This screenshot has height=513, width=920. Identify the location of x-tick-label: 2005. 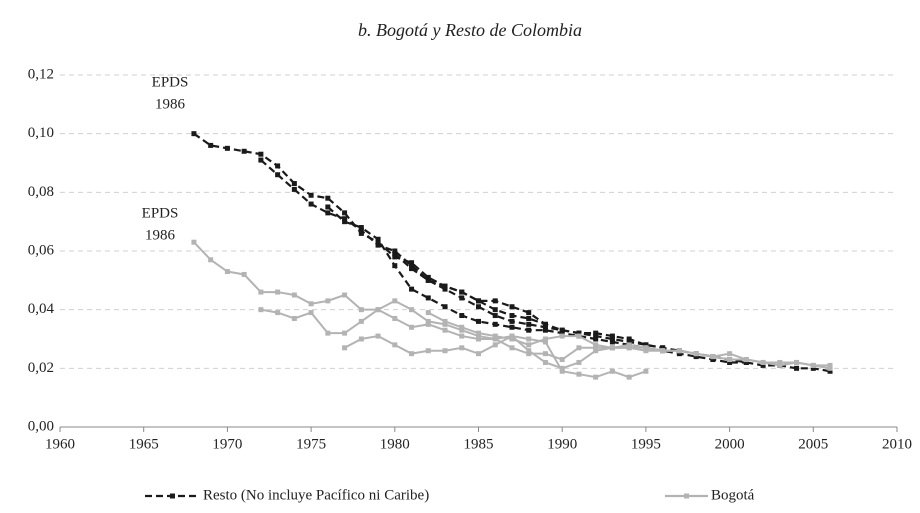
(813, 444).